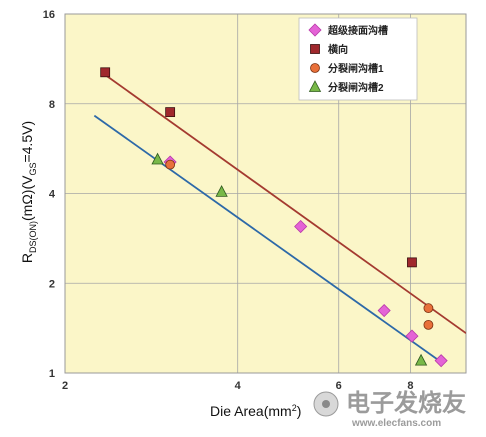 The image size is (486, 437). I want to click on y-tick-label: 1, so click(52, 374).